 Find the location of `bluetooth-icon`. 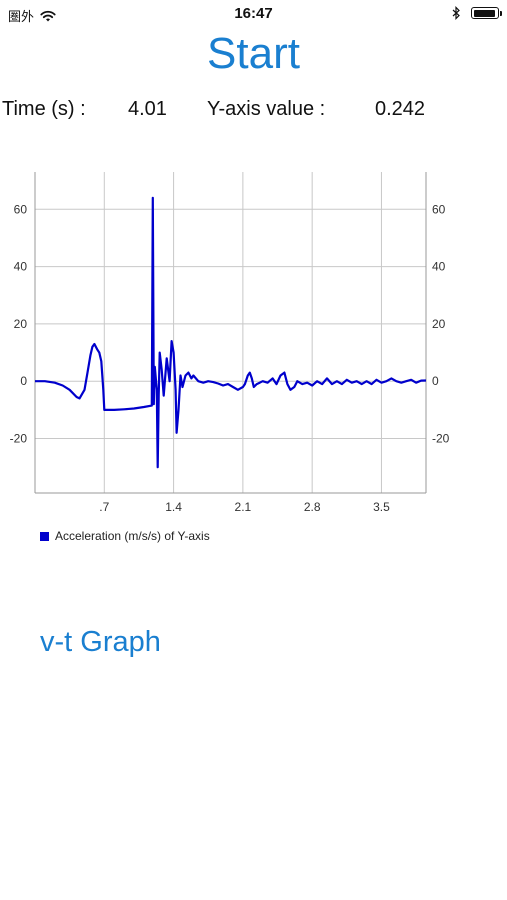

bluetooth-icon is located at coordinates (456, 13).